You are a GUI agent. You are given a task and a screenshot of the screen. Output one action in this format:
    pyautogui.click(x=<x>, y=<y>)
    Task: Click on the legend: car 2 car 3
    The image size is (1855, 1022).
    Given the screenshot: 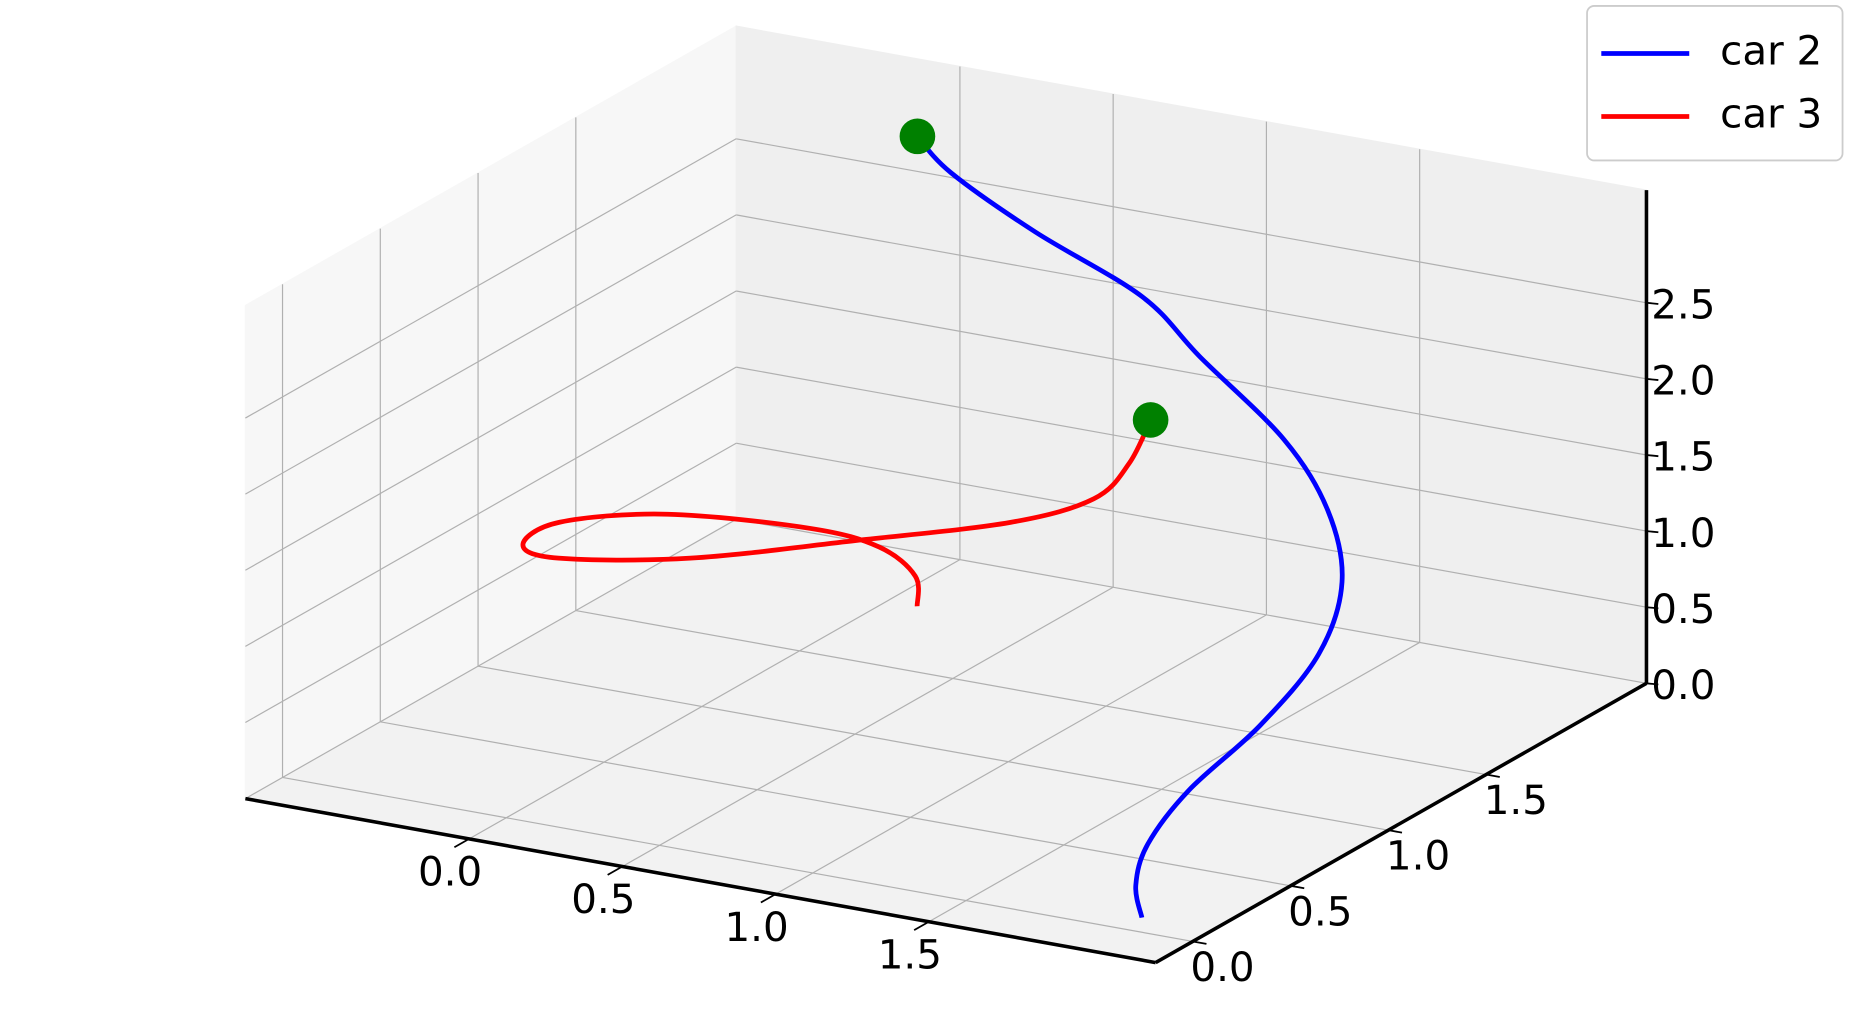 What is the action you would take?
    pyautogui.click(x=1715, y=83)
    